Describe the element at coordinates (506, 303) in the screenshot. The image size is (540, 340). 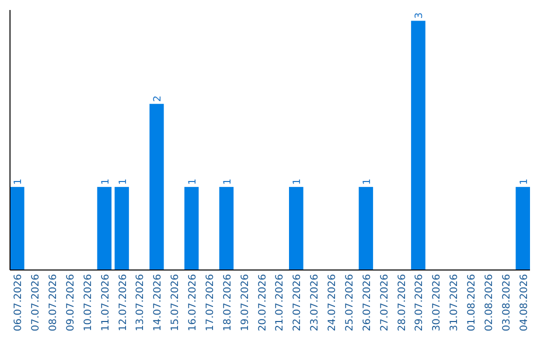
I see `x-tick-label: 03.08.2026` at that location.